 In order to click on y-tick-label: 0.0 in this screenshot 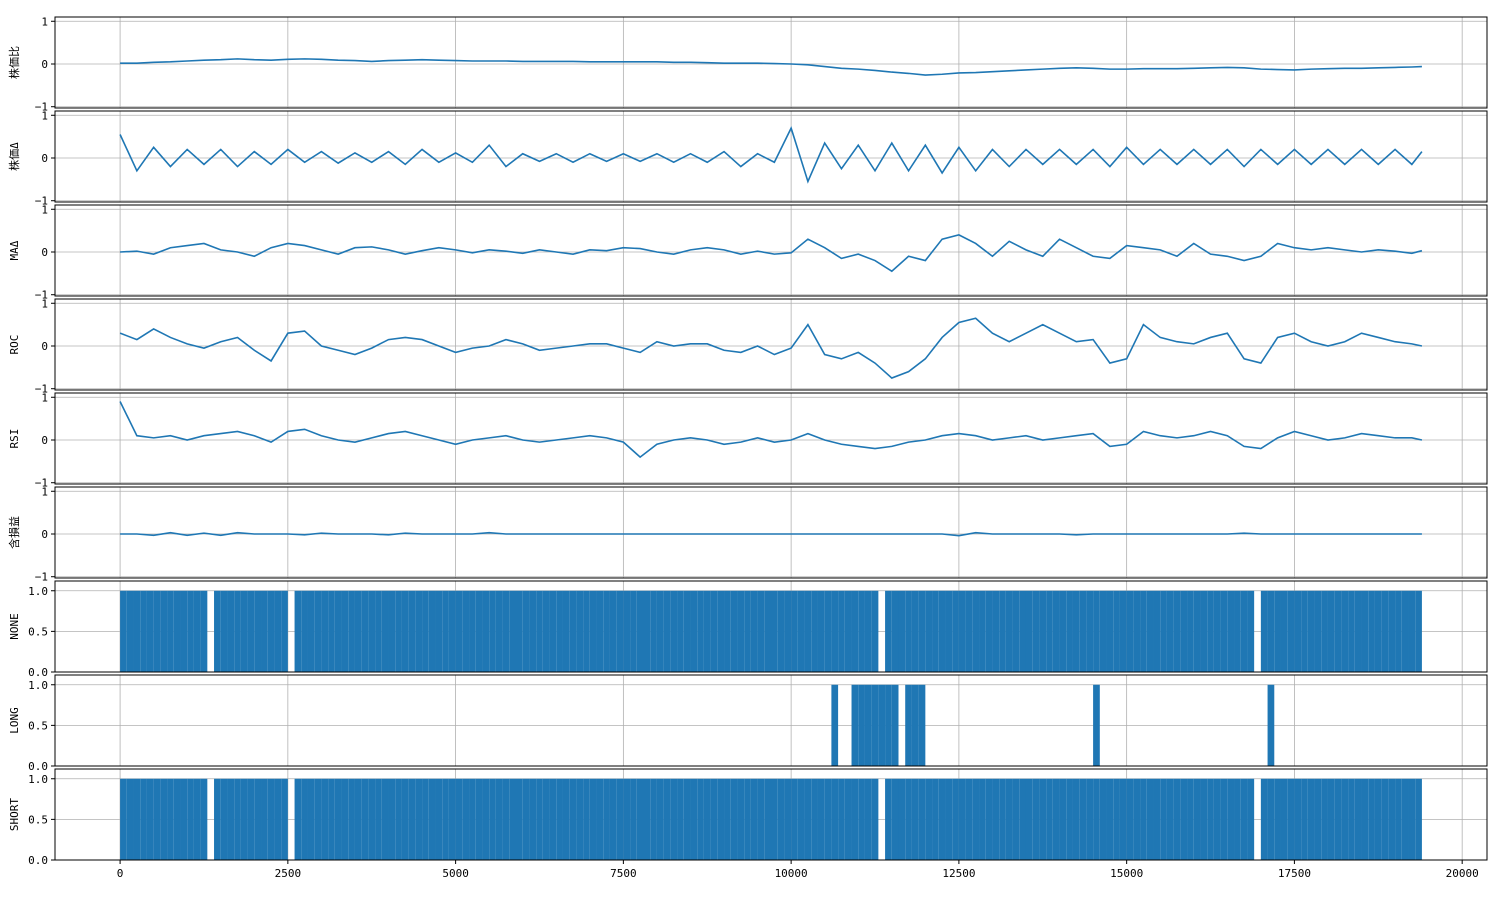, I will do `click(38, 766)`.